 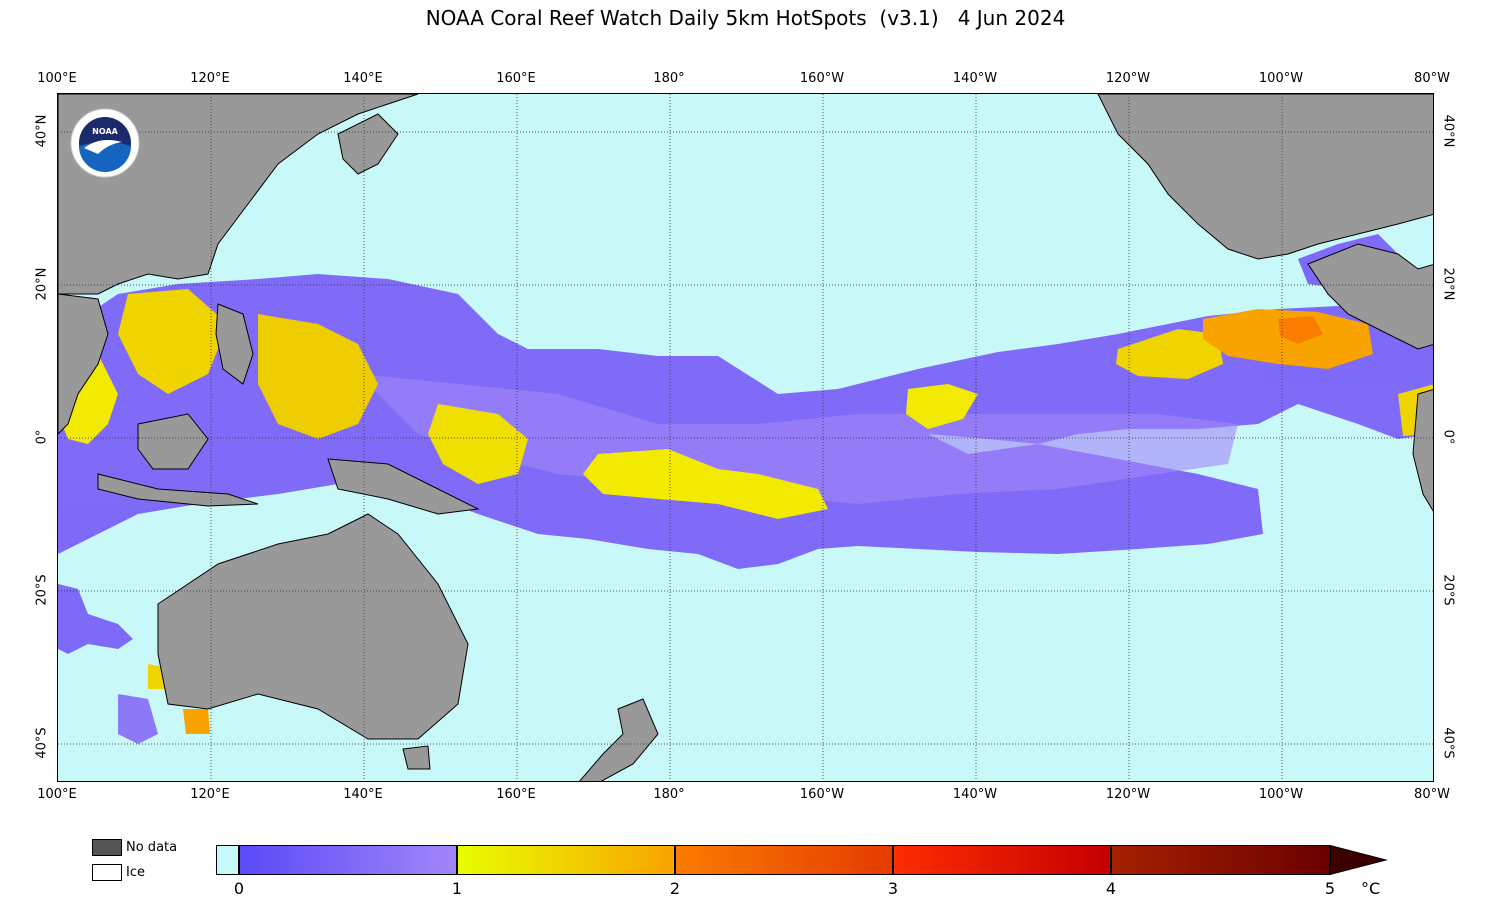 What do you see at coordinates (1128, 794) in the screenshot?
I see `lon-label-bottom: 120°W` at bounding box center [1128, 794].